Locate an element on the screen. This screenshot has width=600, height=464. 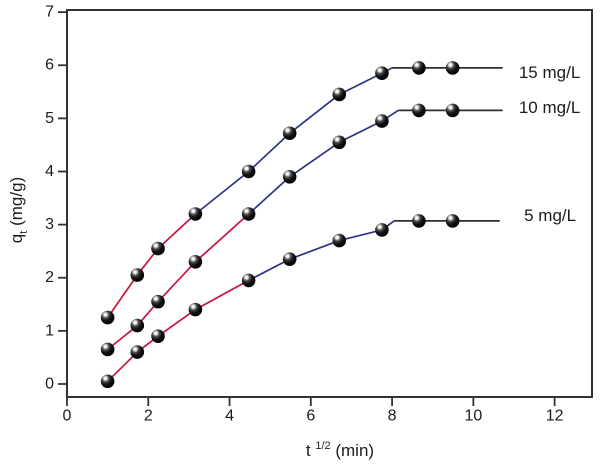
y-axis-tick-label: 2 is located at coordinates (49, 277).